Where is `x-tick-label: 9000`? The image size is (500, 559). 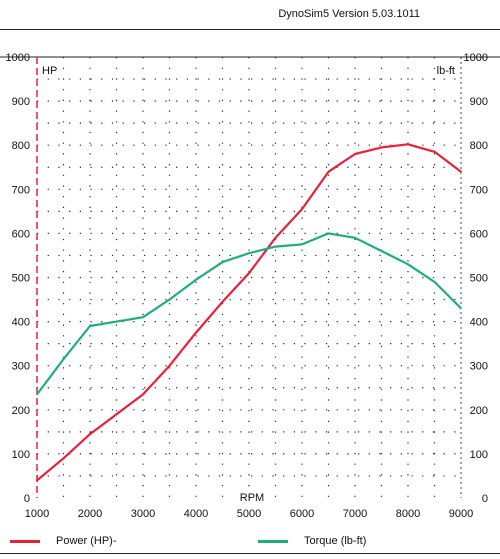
x-tick-label: 9000 is located at coordinates (461, 514).